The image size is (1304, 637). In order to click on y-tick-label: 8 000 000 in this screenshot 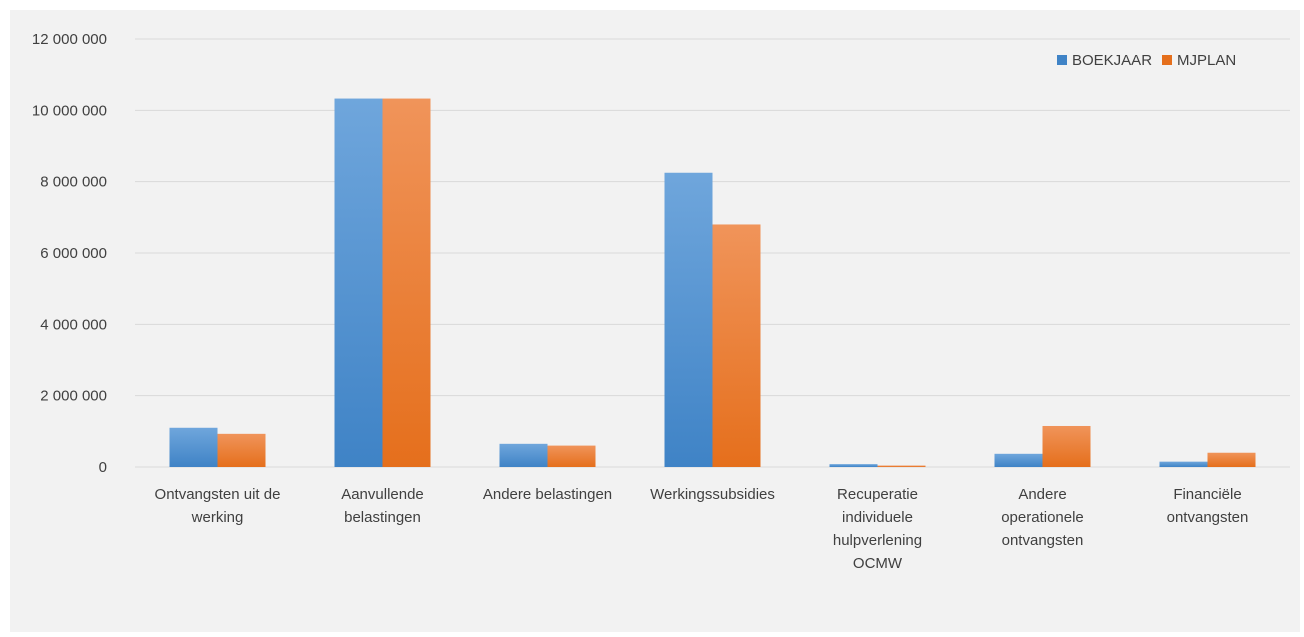, I will do `click(73, 182)`.